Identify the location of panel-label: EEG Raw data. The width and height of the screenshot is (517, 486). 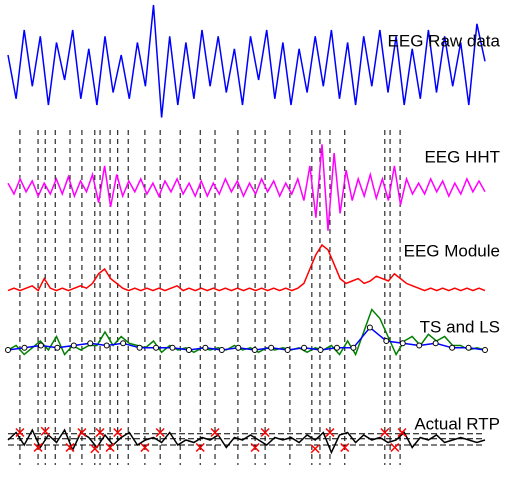
(444, 40).